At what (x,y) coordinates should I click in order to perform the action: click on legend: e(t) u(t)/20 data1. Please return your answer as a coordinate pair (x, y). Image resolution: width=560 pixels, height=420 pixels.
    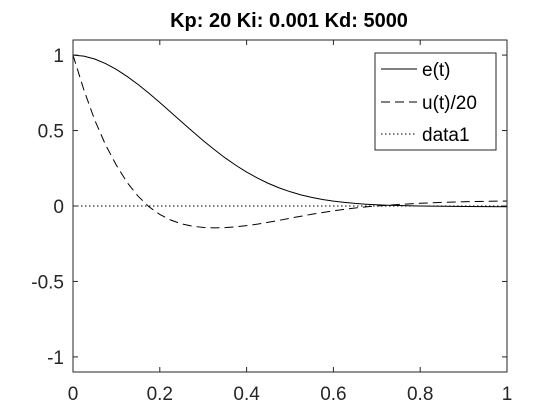
    Looking at the image, I should click on (435, 101).